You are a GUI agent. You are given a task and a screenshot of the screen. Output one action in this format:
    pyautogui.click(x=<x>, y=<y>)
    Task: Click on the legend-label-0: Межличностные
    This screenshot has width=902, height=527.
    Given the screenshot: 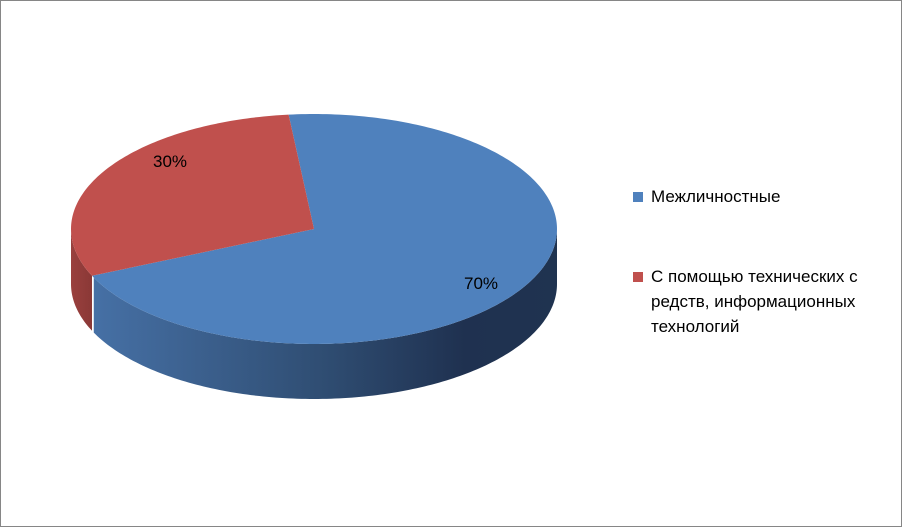 What is the action you would take?
    pyautogui.click(x=716, y=196)
    